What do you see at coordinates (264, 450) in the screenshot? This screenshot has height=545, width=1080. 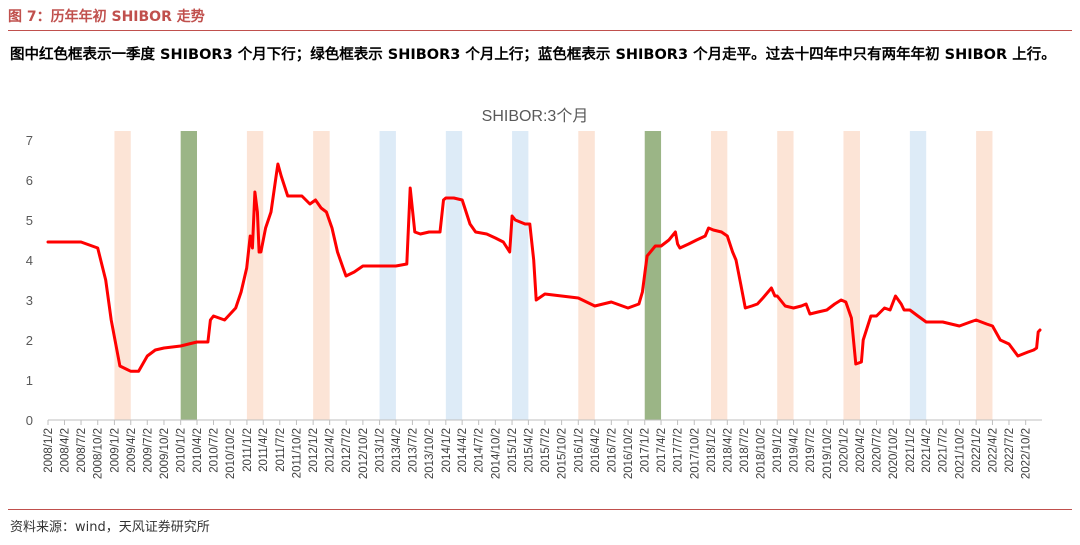 I see `x-tick-label: 2011/4/2` at bounding box center [264, 450].